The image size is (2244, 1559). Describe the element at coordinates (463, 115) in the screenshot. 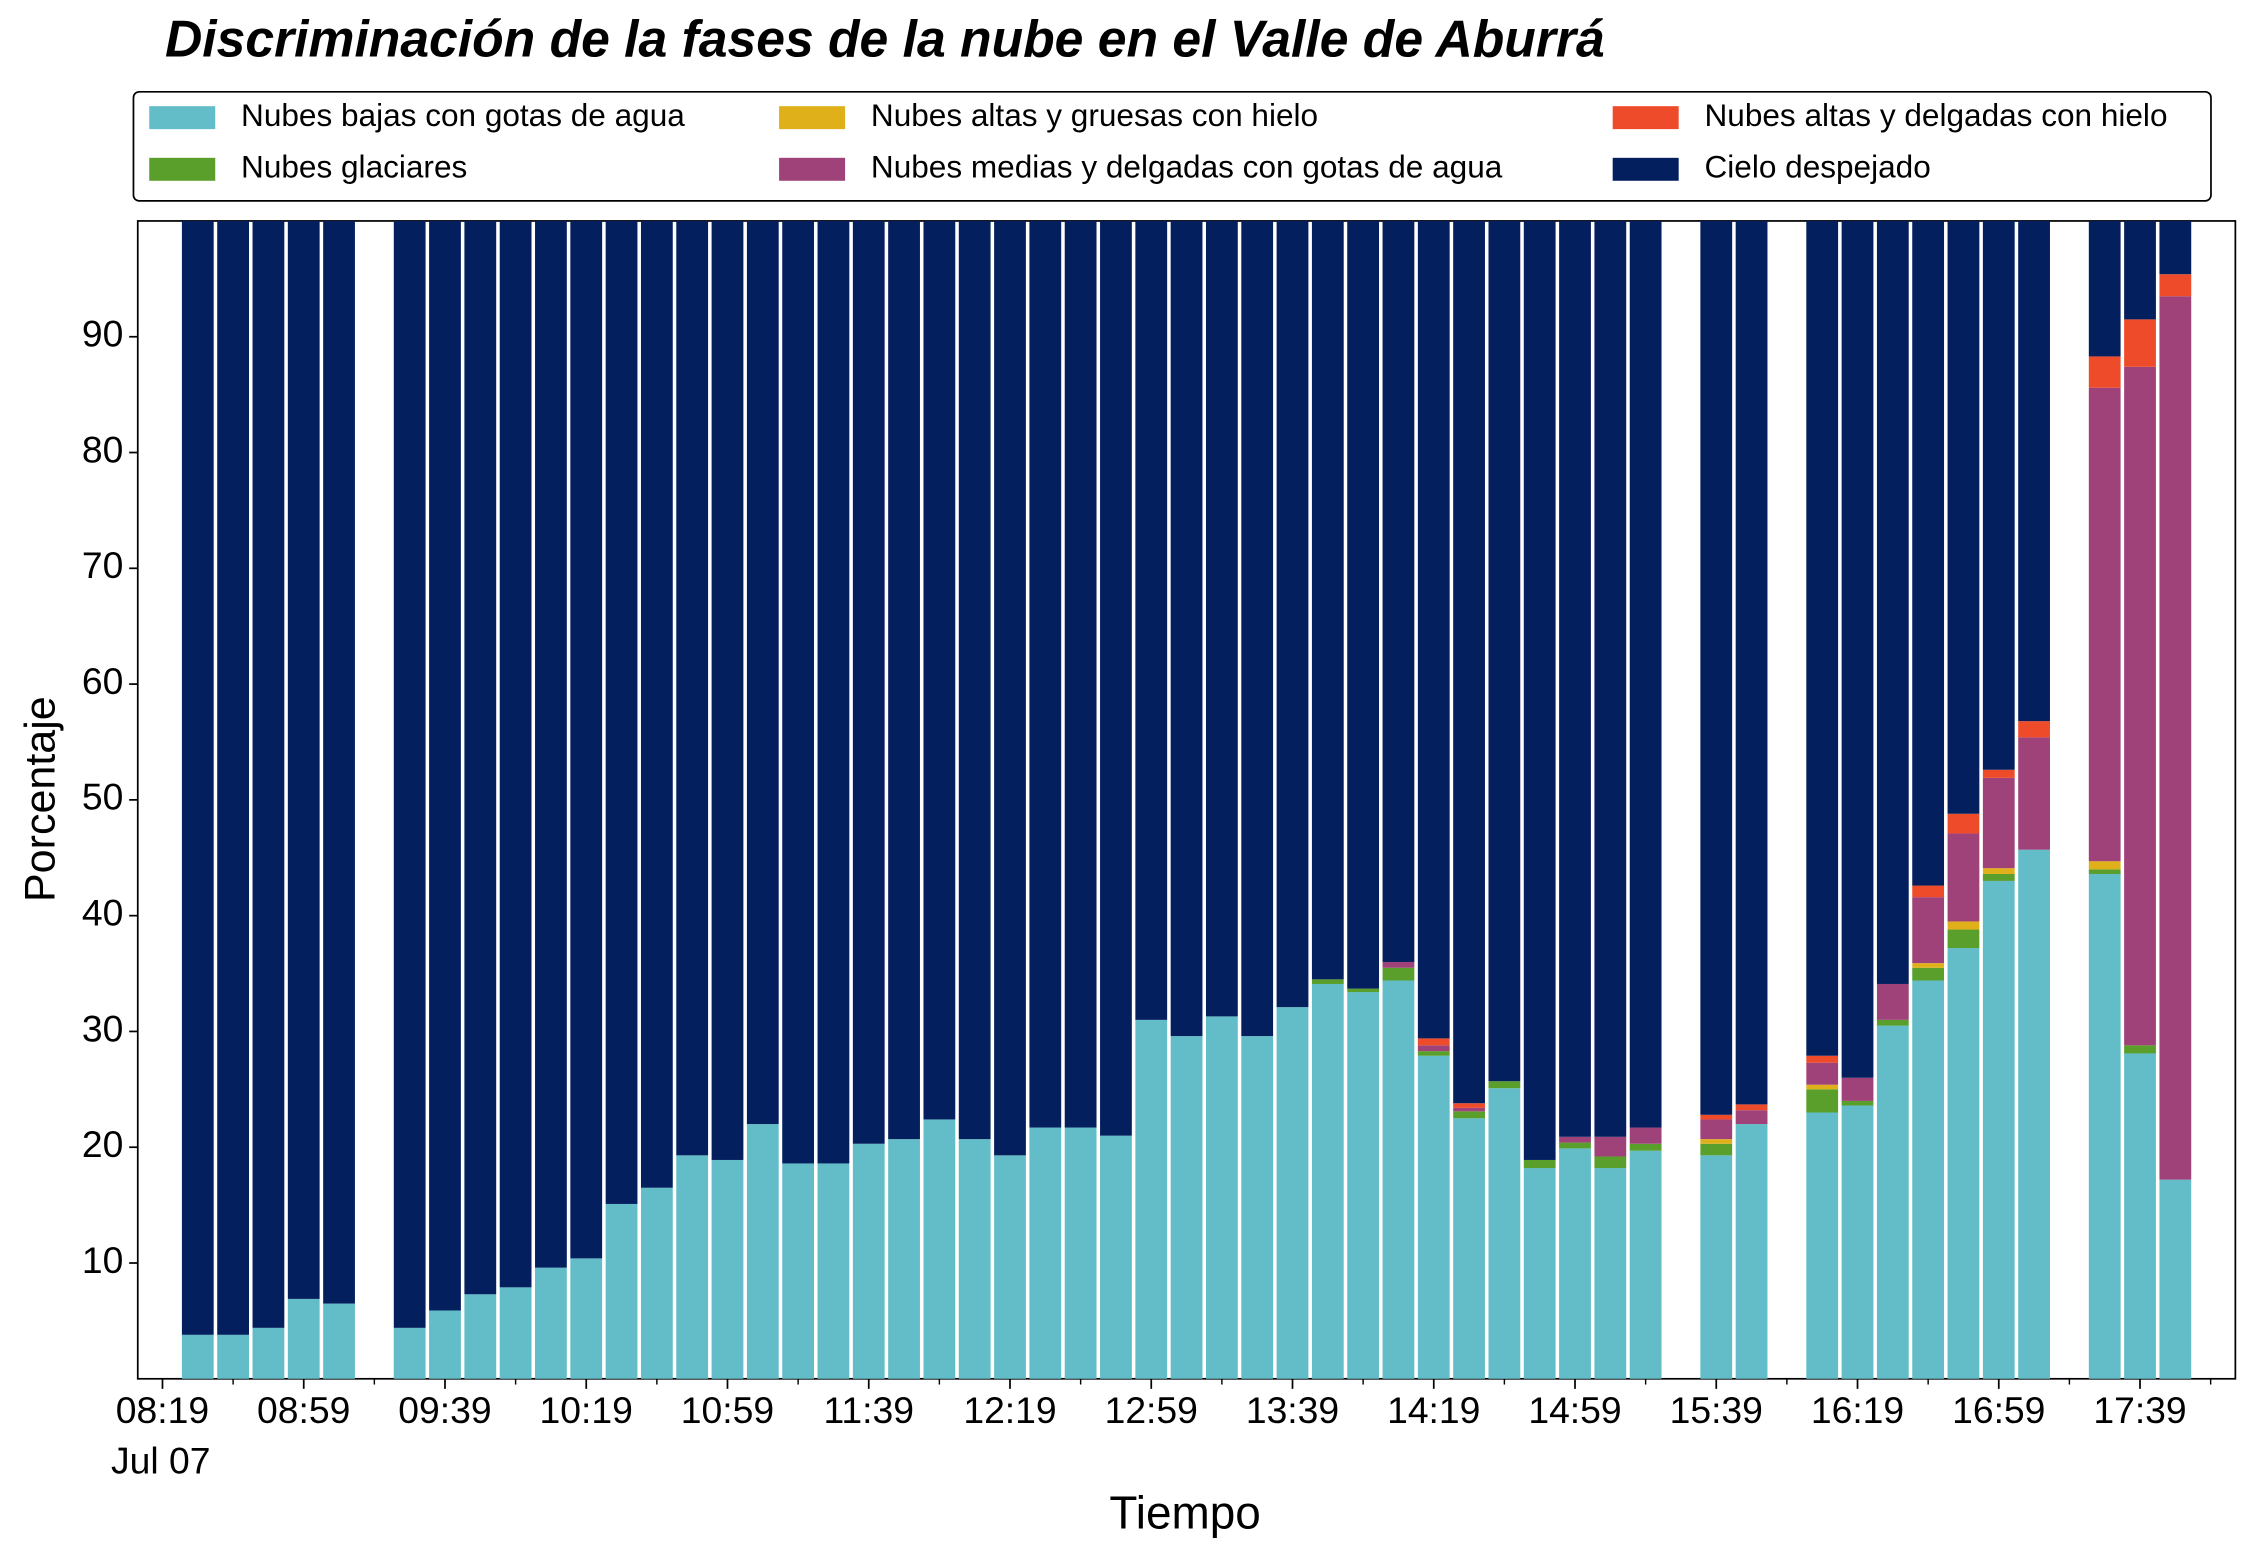

I see `legend-label: Nubes bajas con gotas de agua` at that location.